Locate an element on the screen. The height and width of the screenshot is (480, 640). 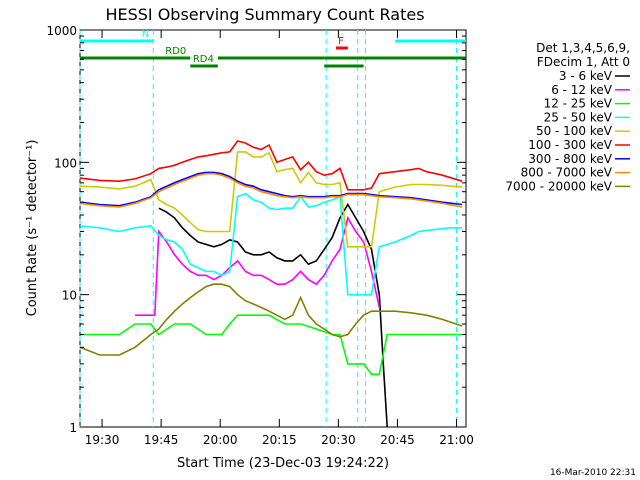
status-label-rd0: RD0 is located at coordinates (175, 51).